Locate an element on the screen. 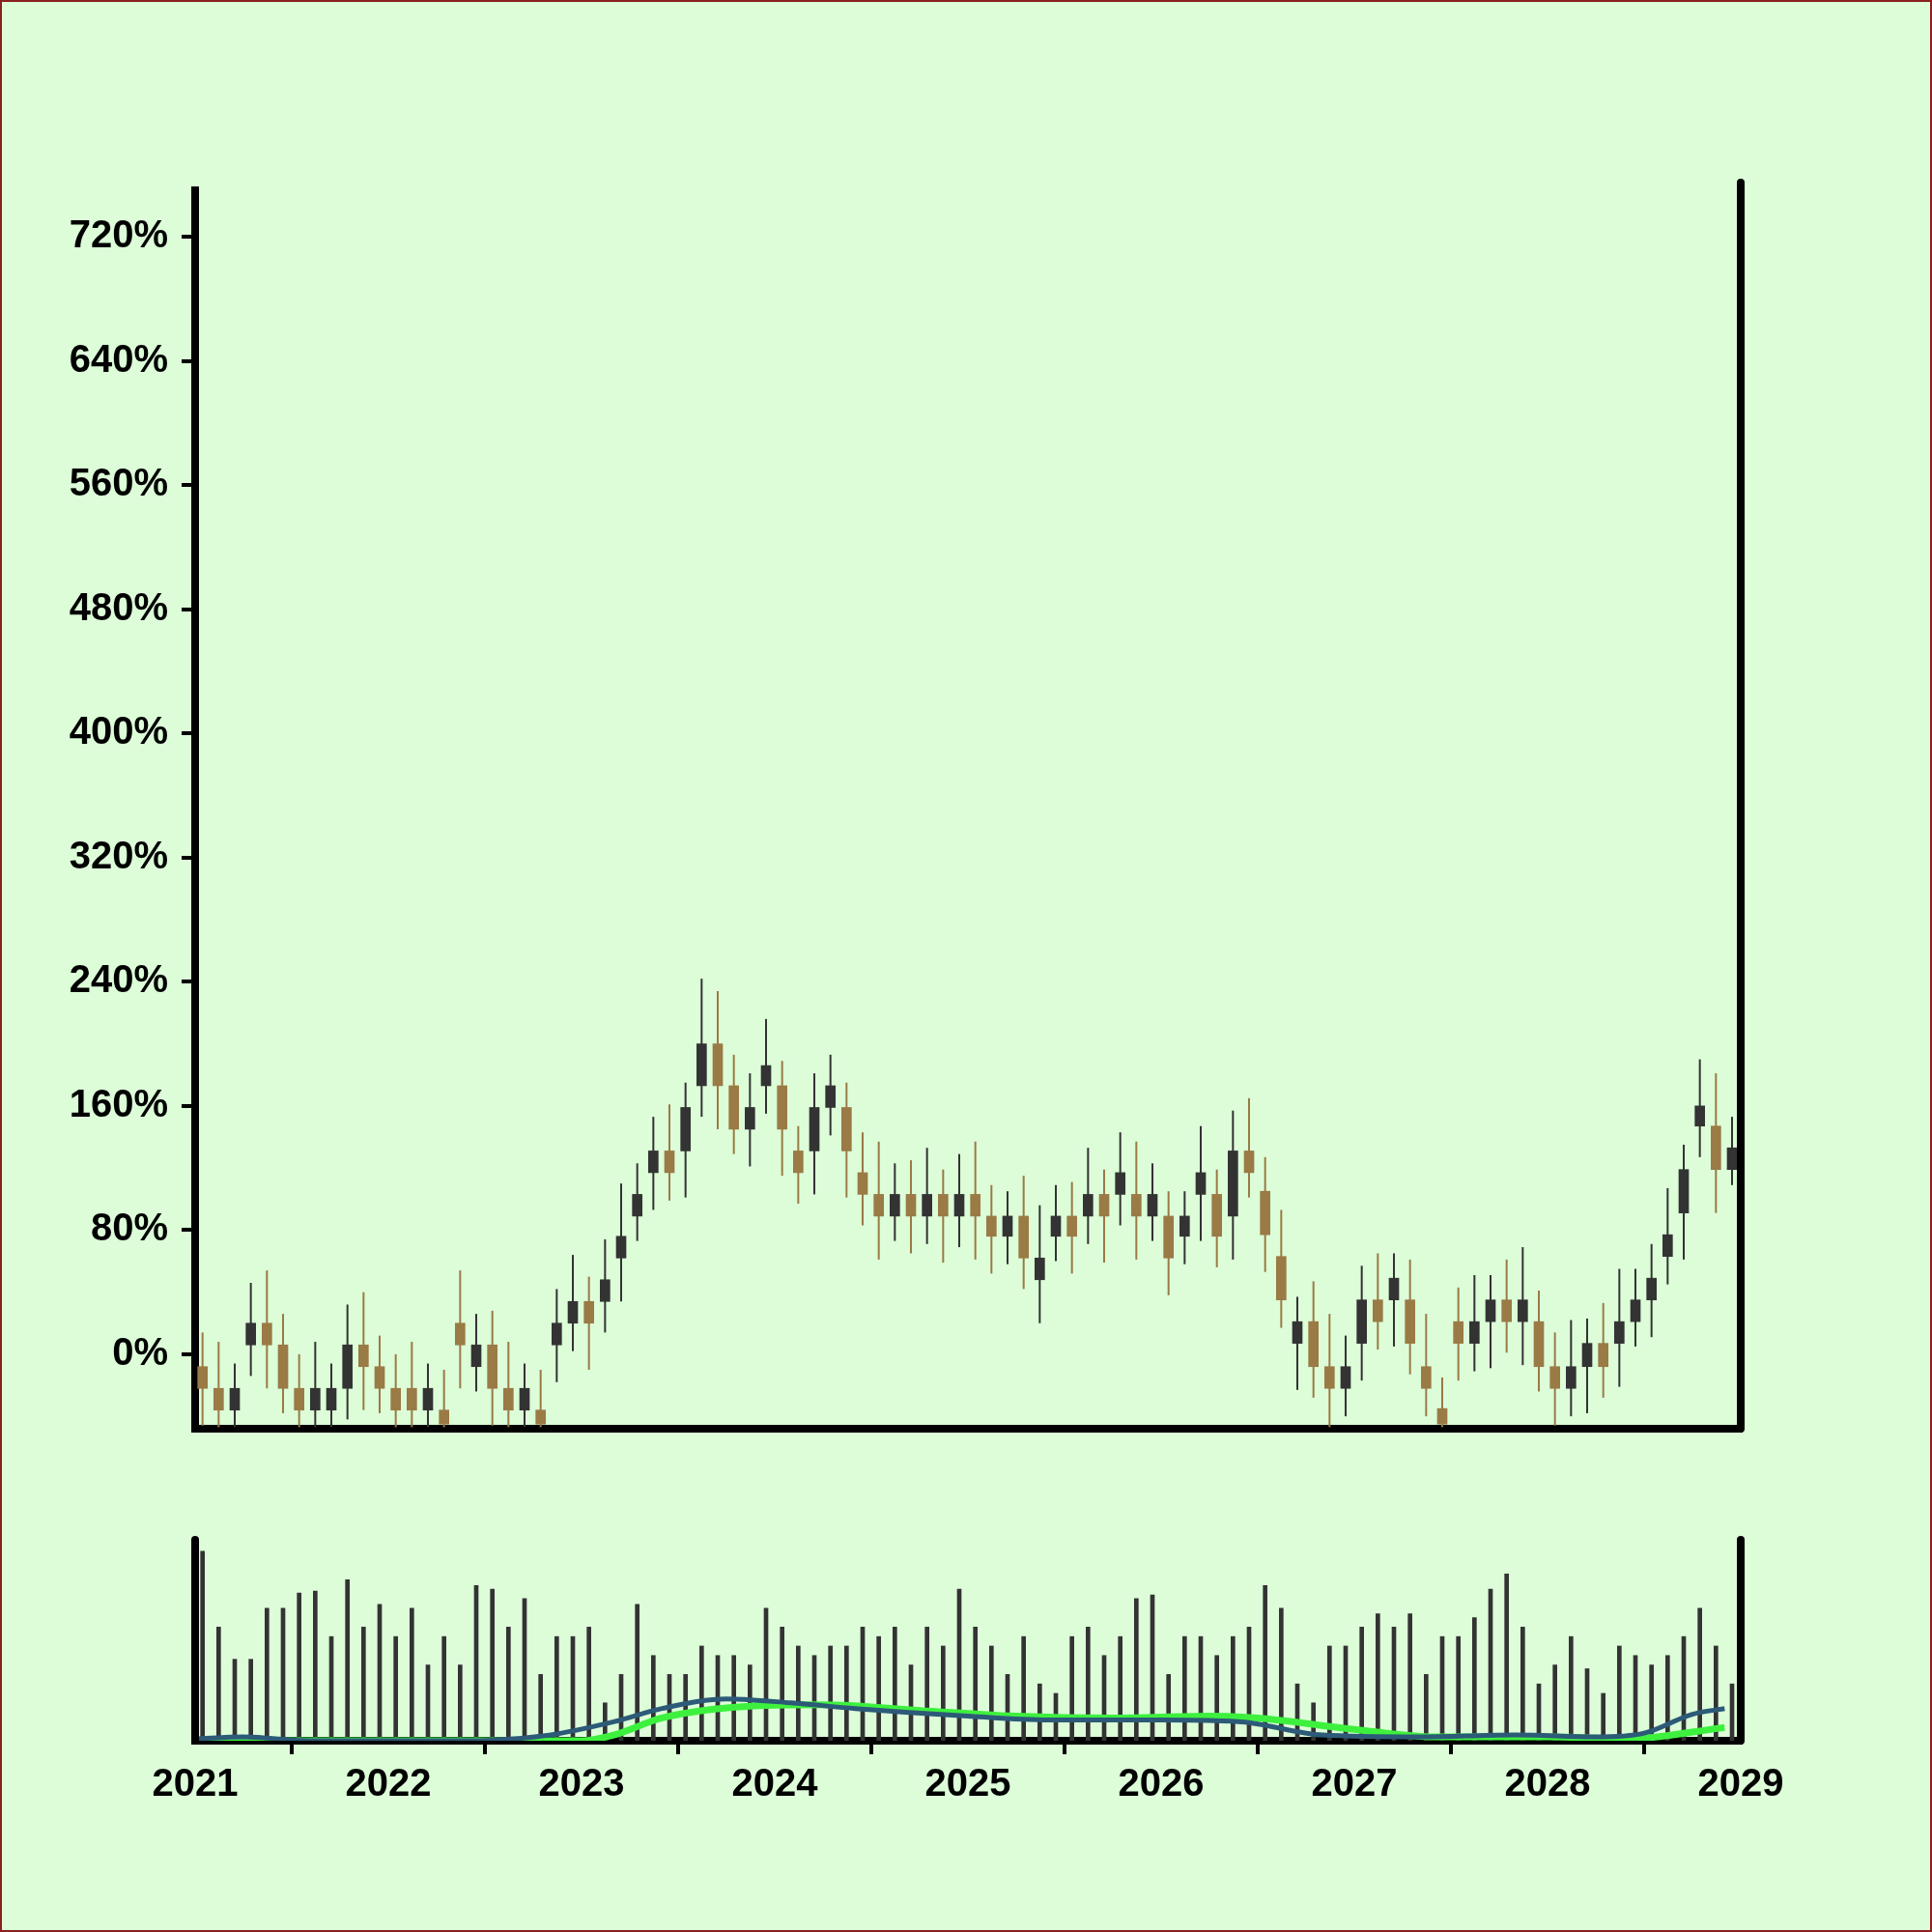 The height and width of the screenshot is (1932, 1932). y-tick-label: 720% is located at coordinates (118, 234).